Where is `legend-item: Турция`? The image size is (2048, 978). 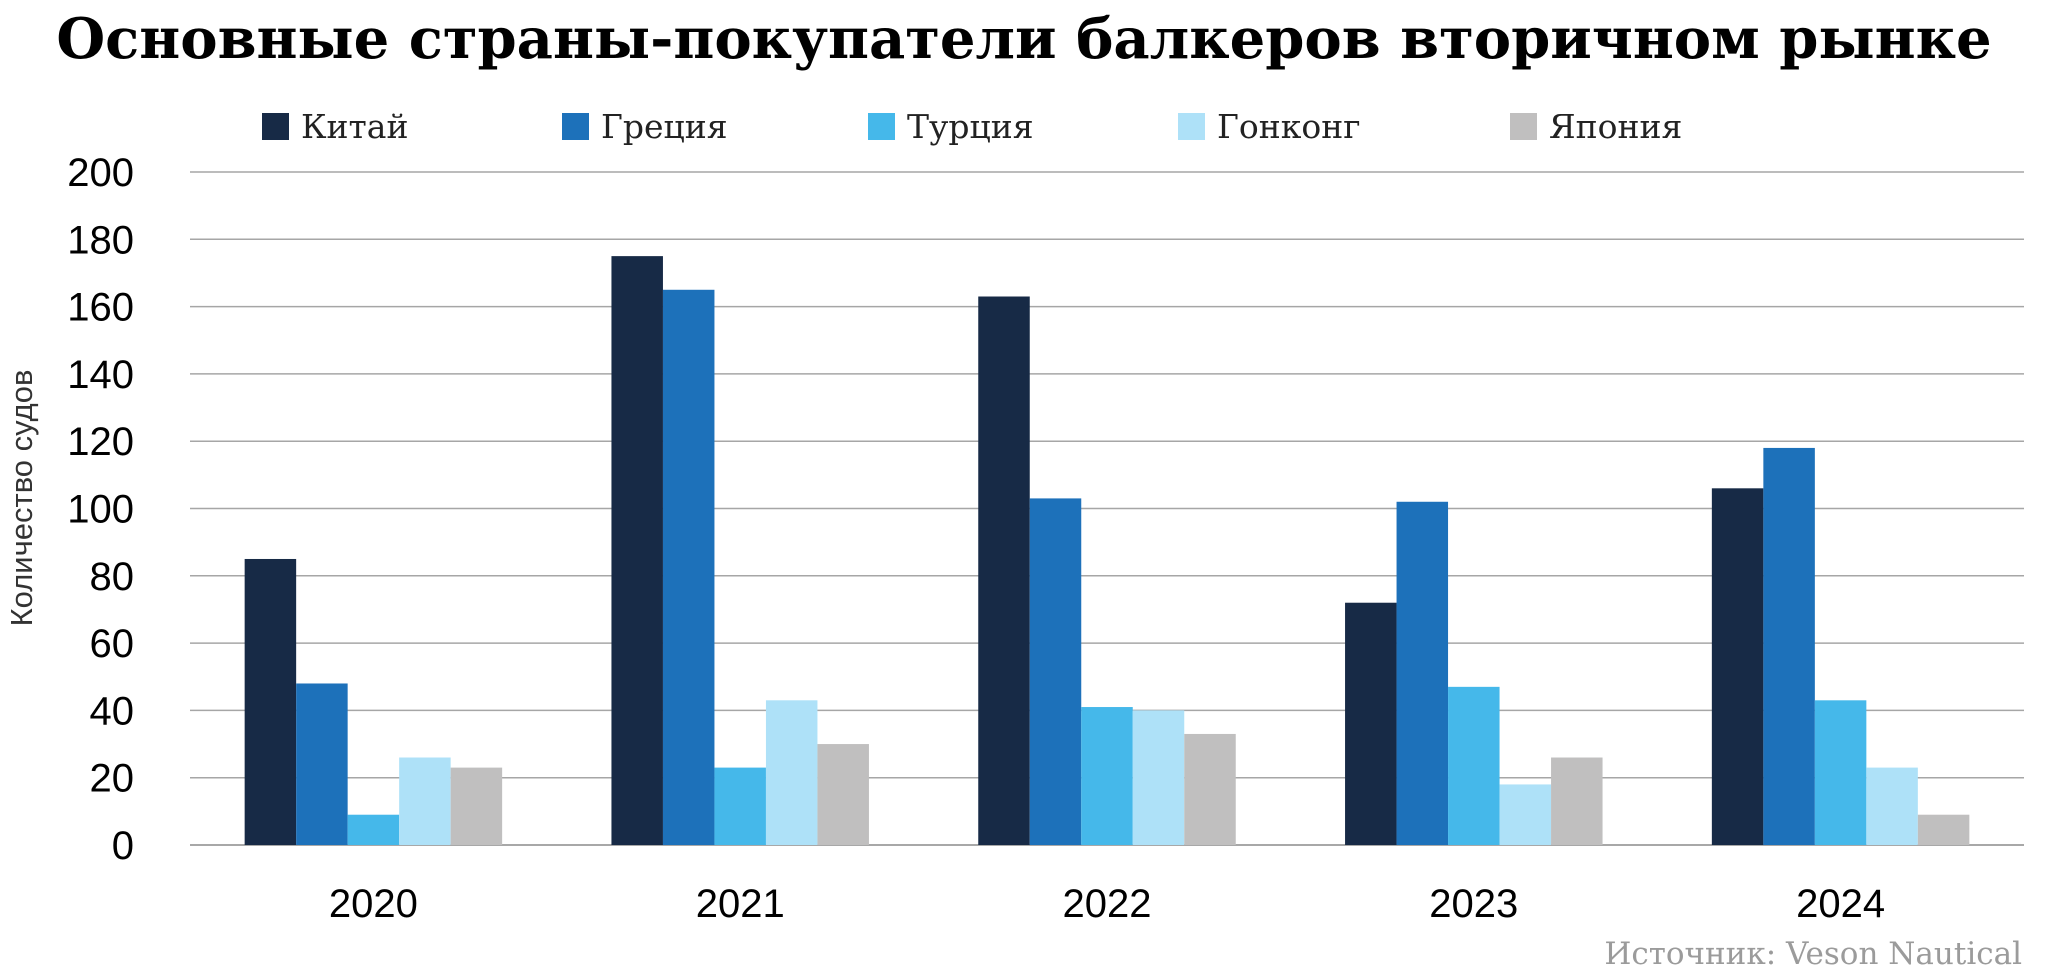 legend-item: Турция is located at coordinates (951, 126).